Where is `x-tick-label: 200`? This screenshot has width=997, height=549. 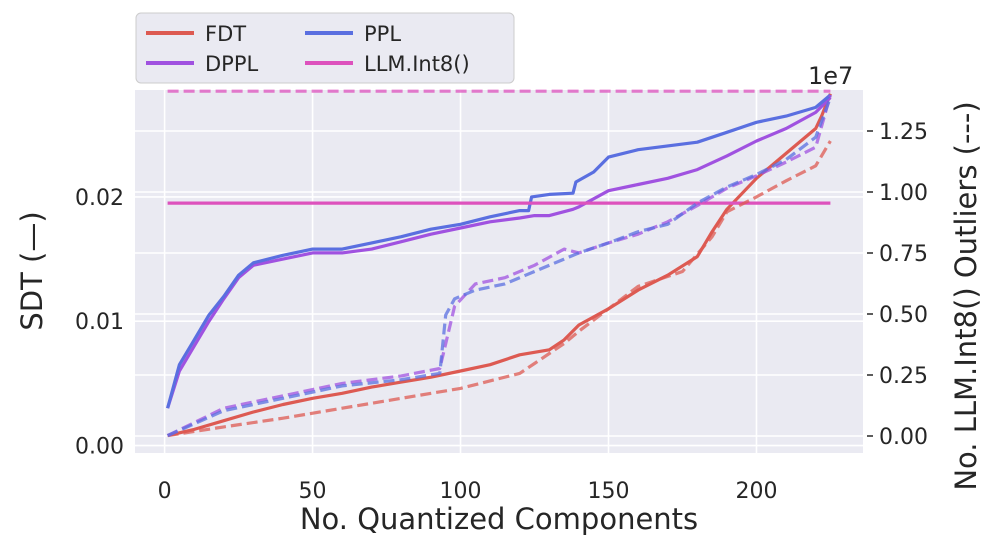
x-tick-label: 200 is located at coordinates (756, 491).